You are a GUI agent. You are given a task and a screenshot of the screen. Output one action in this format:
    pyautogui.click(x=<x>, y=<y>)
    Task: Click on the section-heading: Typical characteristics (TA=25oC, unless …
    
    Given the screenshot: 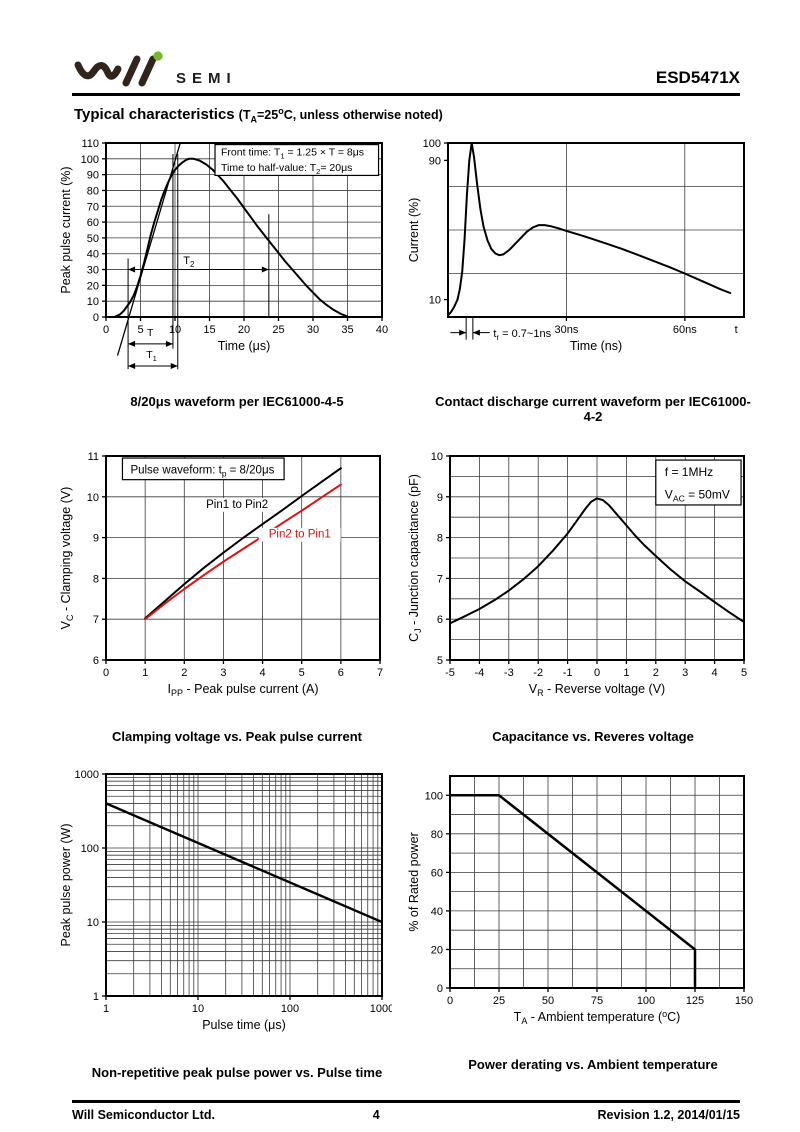 What is the action you would take?
    pyautogui.click(x=407, y=115)
    